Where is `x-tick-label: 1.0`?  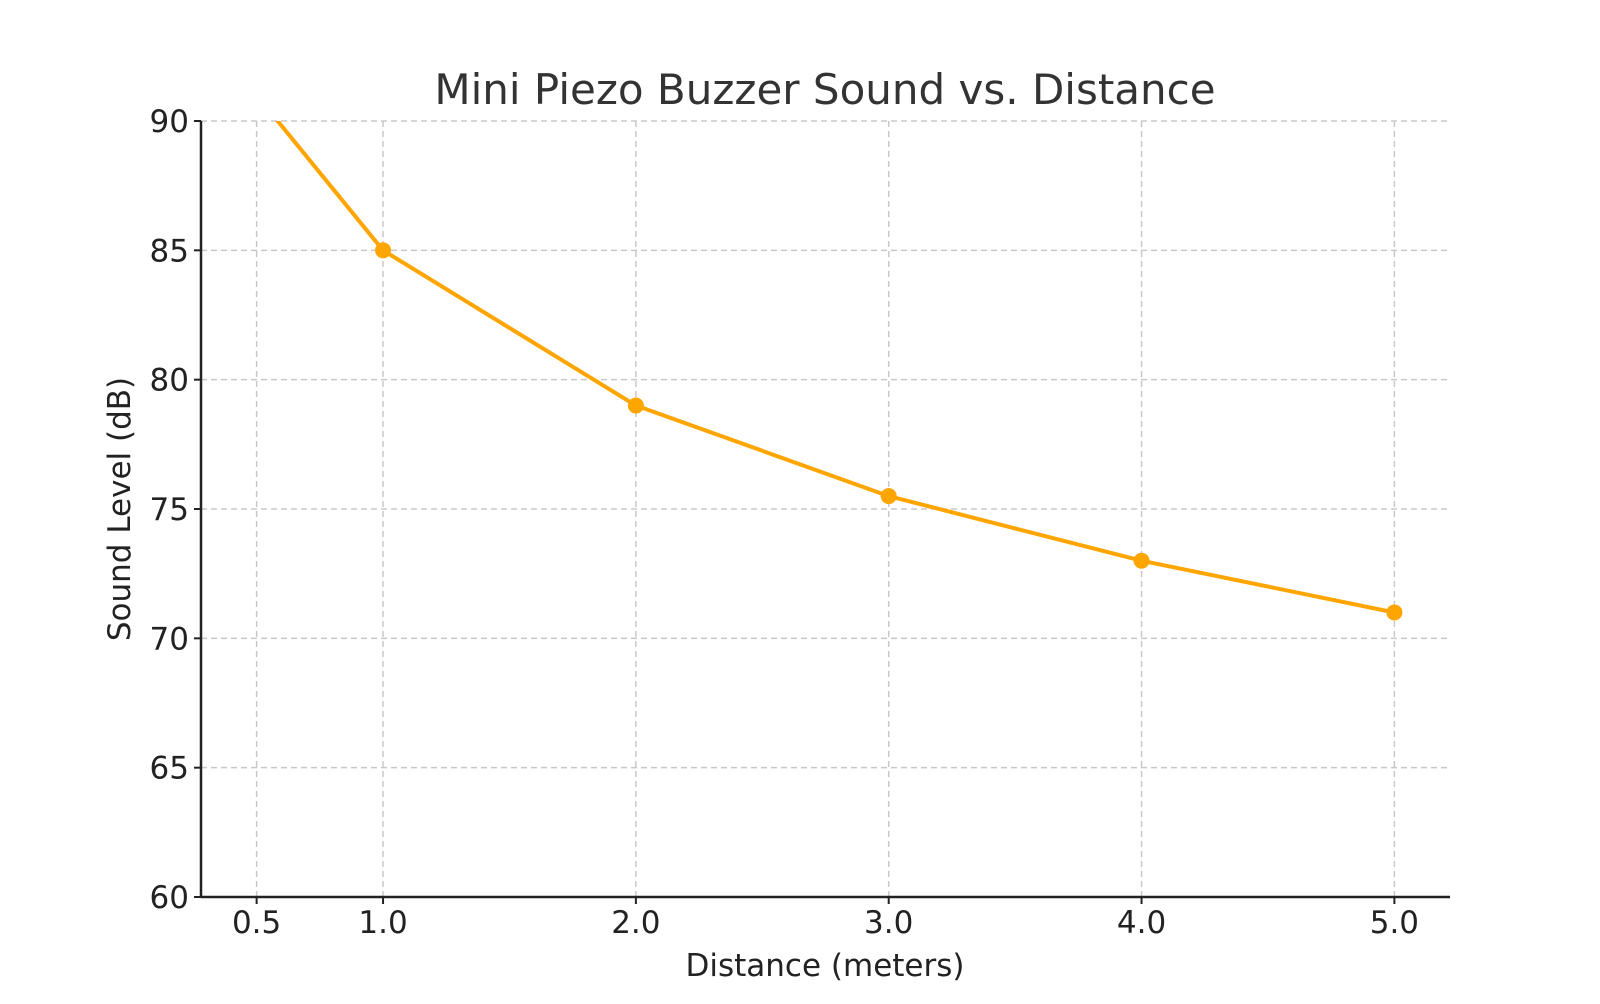
x-tick-label: 1.0 is located at coordinates (382, 923).